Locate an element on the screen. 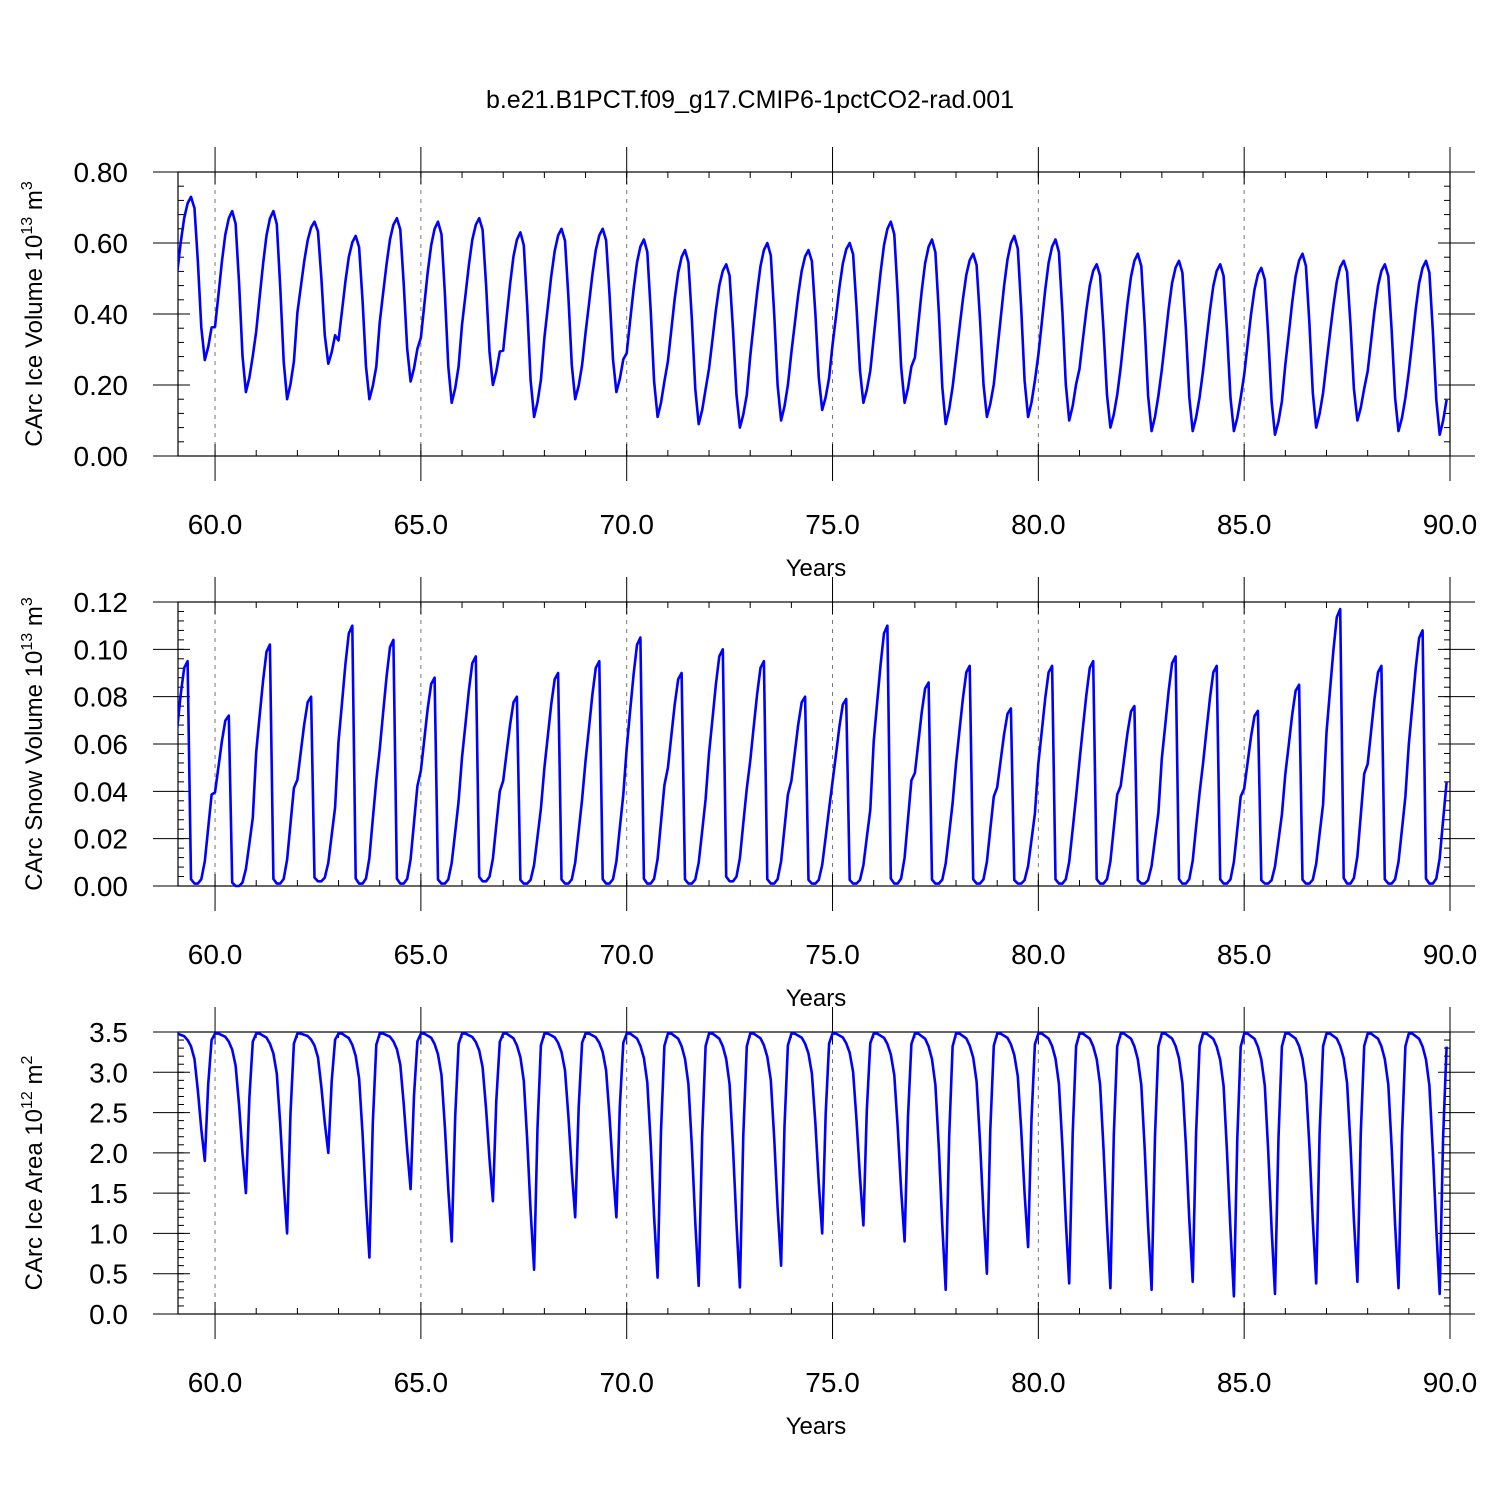 The height and width of the screenshot is (1500, 1500). ytick-label-1: 0.5 is located at coordinates (108, 1274).